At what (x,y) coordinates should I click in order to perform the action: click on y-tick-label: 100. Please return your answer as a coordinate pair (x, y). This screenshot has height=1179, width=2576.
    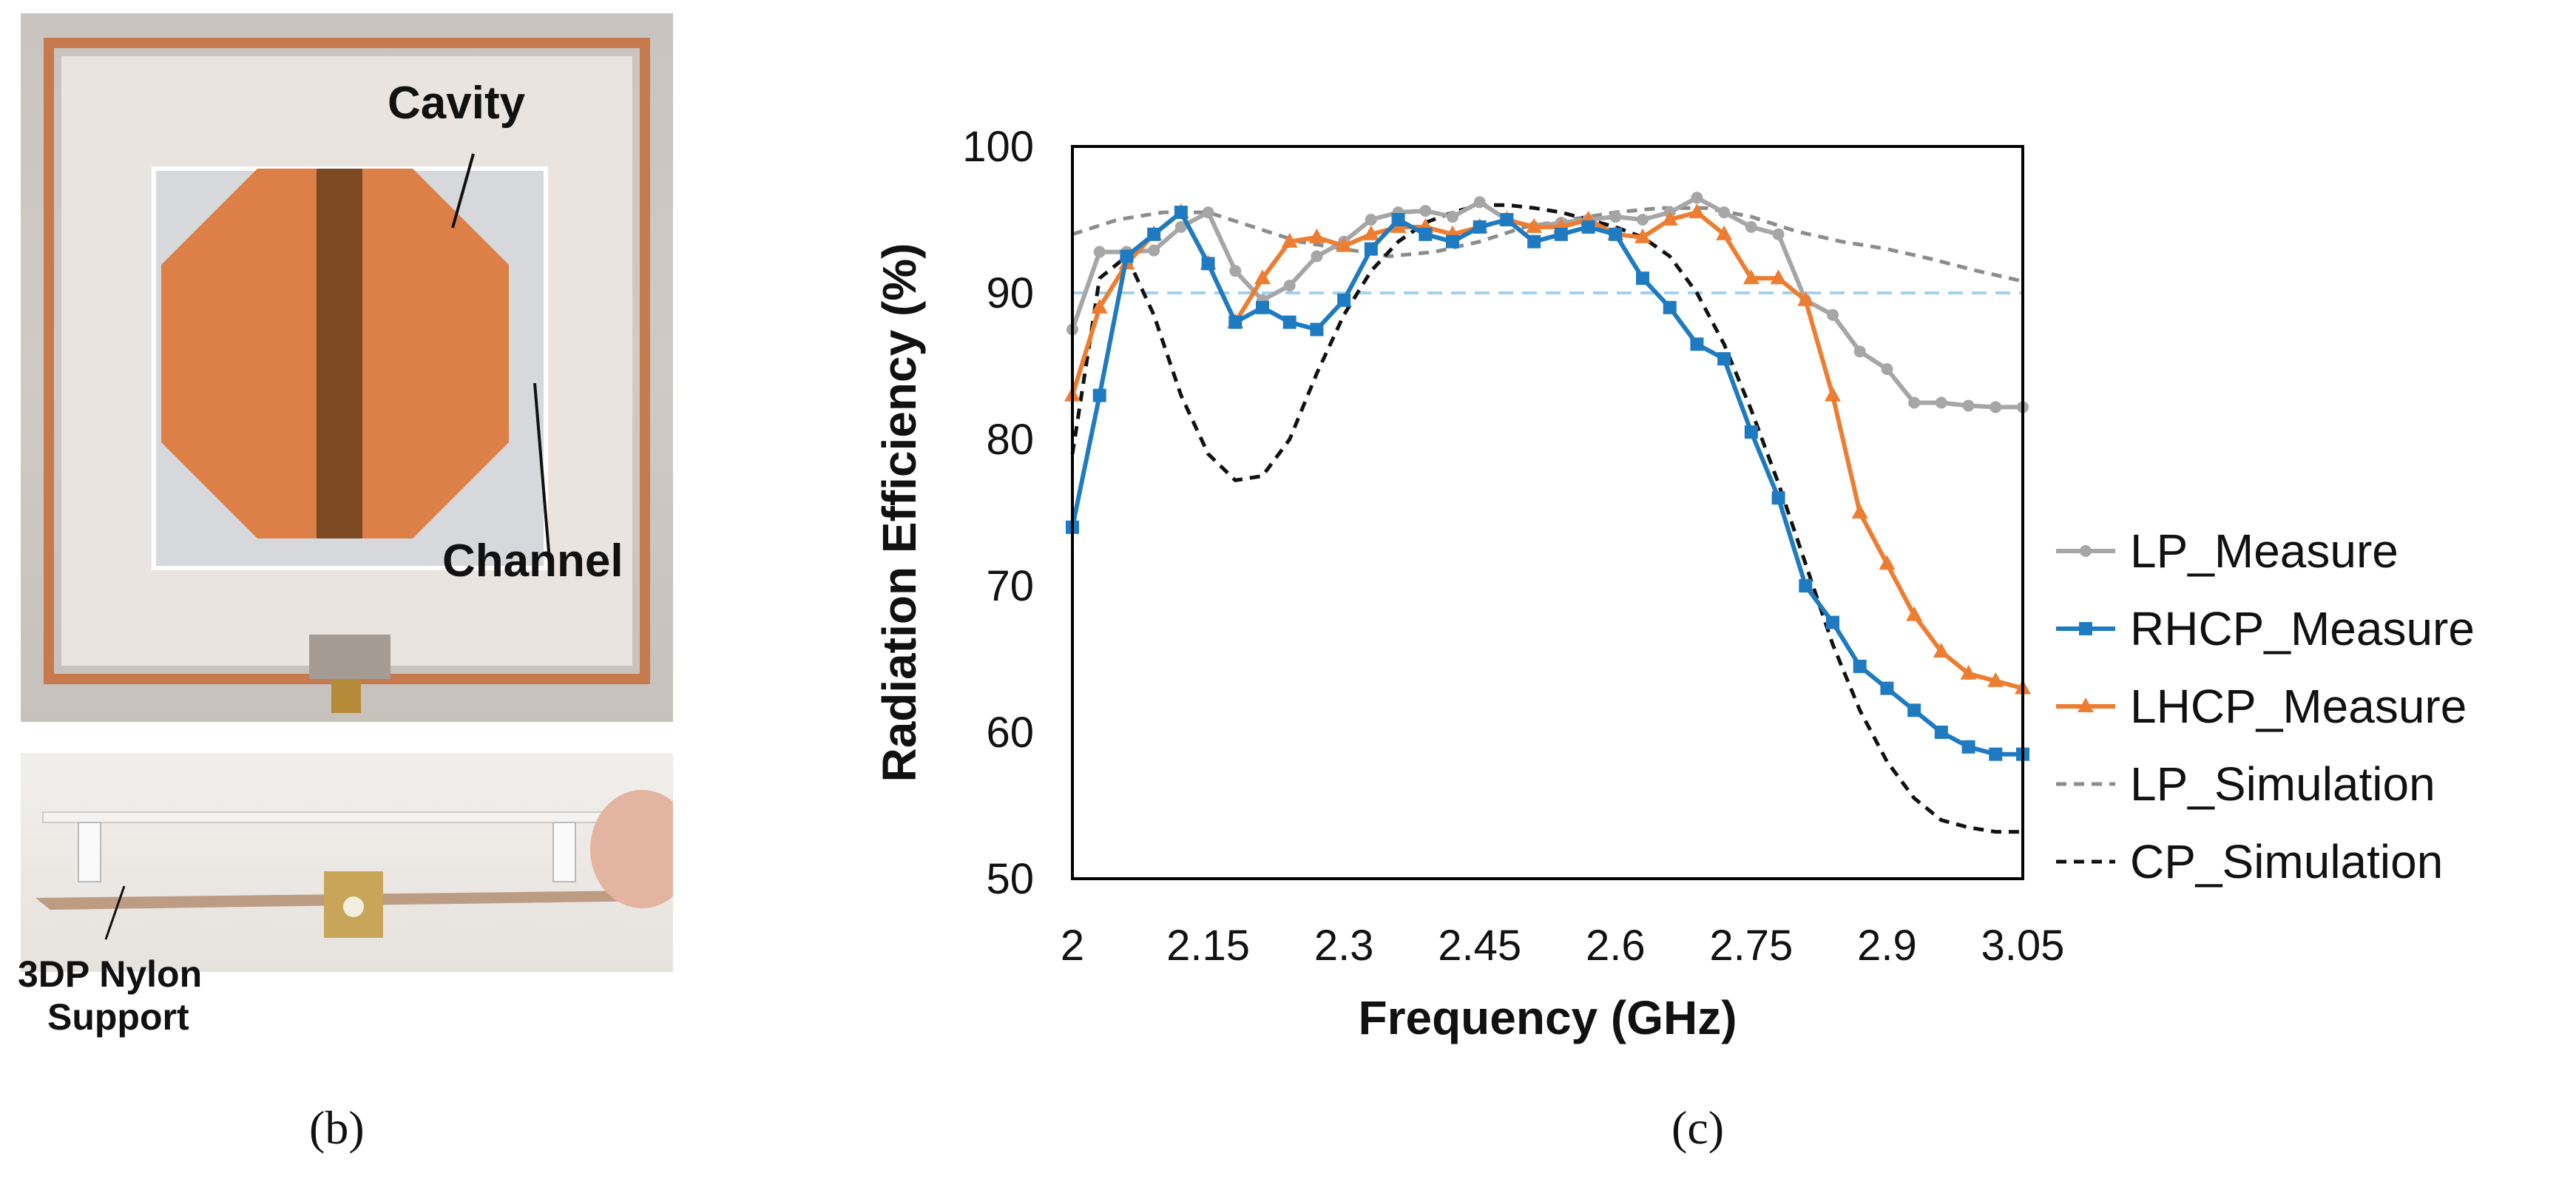
    Looking at the image, I should click on (998, 147).